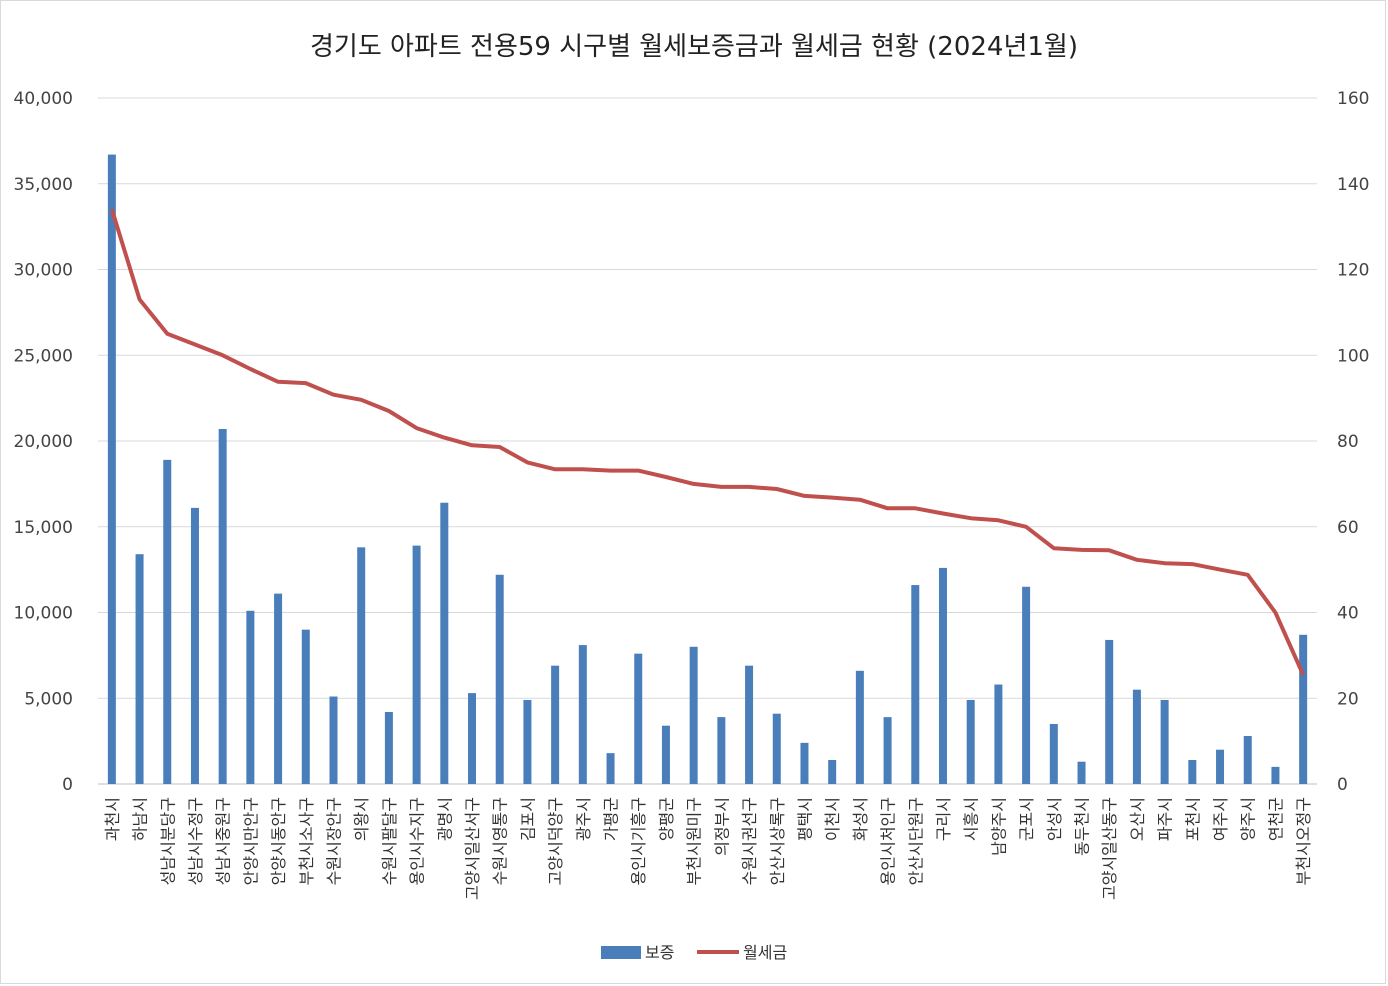 Image resolution: width=1388 pixels, height=986 pixels. I want to click on y-tick-label-left: 20,000, so click(43, 442).